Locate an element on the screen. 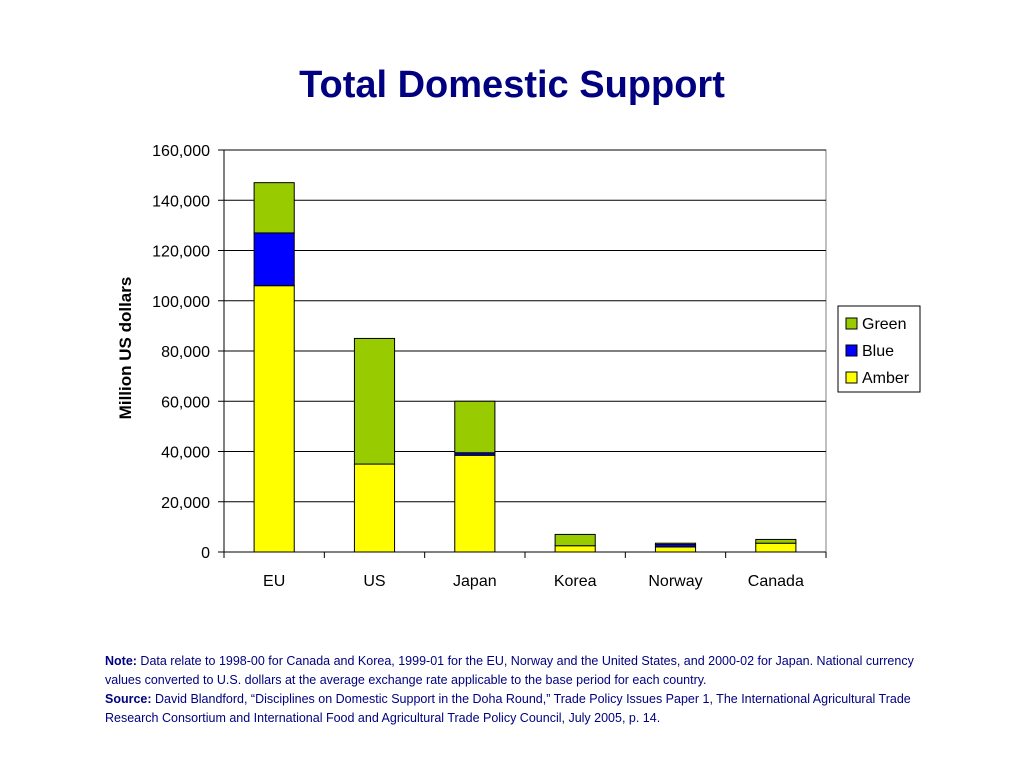  legend-label-amber: Amber is located at coordinates (886, 378).